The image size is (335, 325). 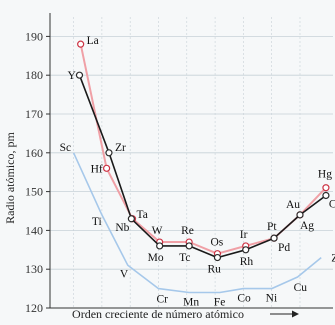 I want to click on element-label-Hf: Hf, so click(x=97, y=169).